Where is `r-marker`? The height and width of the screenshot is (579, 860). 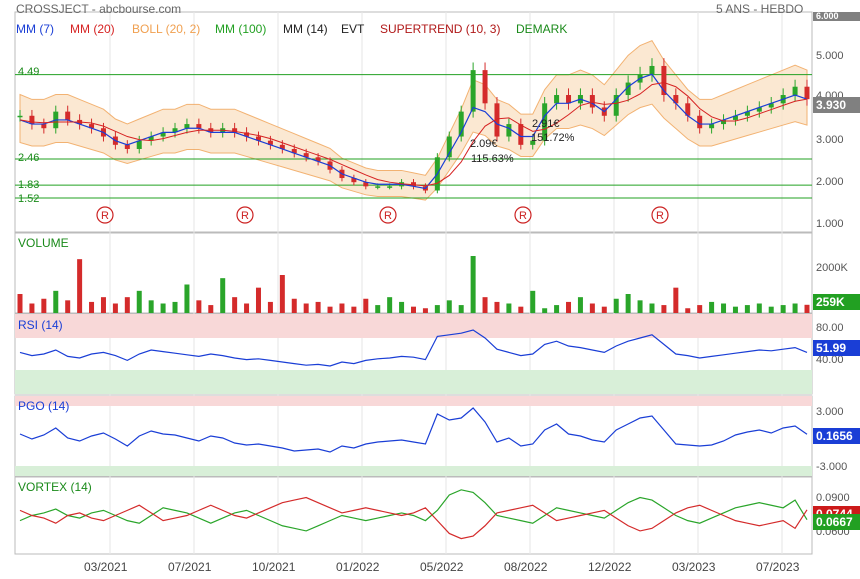 r-marker is located at coordinates (523, 215).